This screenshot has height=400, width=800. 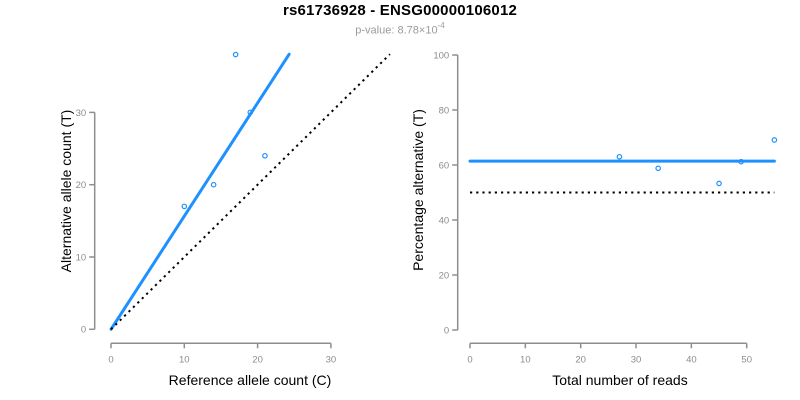 I want to click on plot-title: rs61736928 - ENSG00000106012, so click(x=400, y=10).